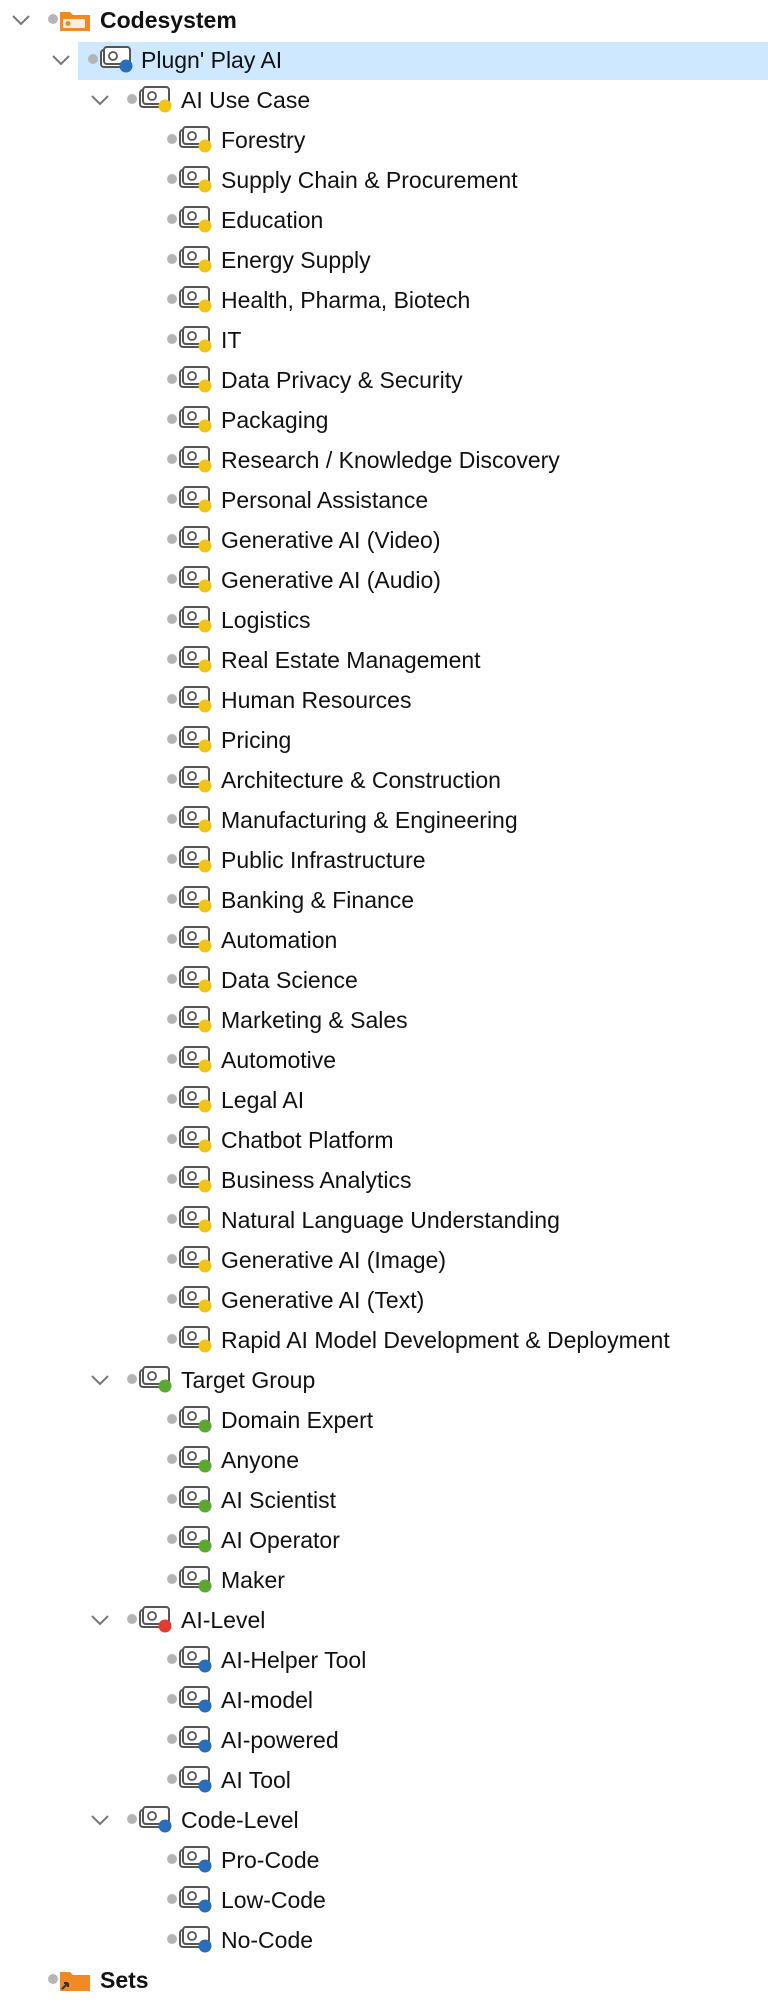  Describe the element at coordinates (294, 1660) in the screenshot. I see `node-label: AI-Helper Tool` at that location.